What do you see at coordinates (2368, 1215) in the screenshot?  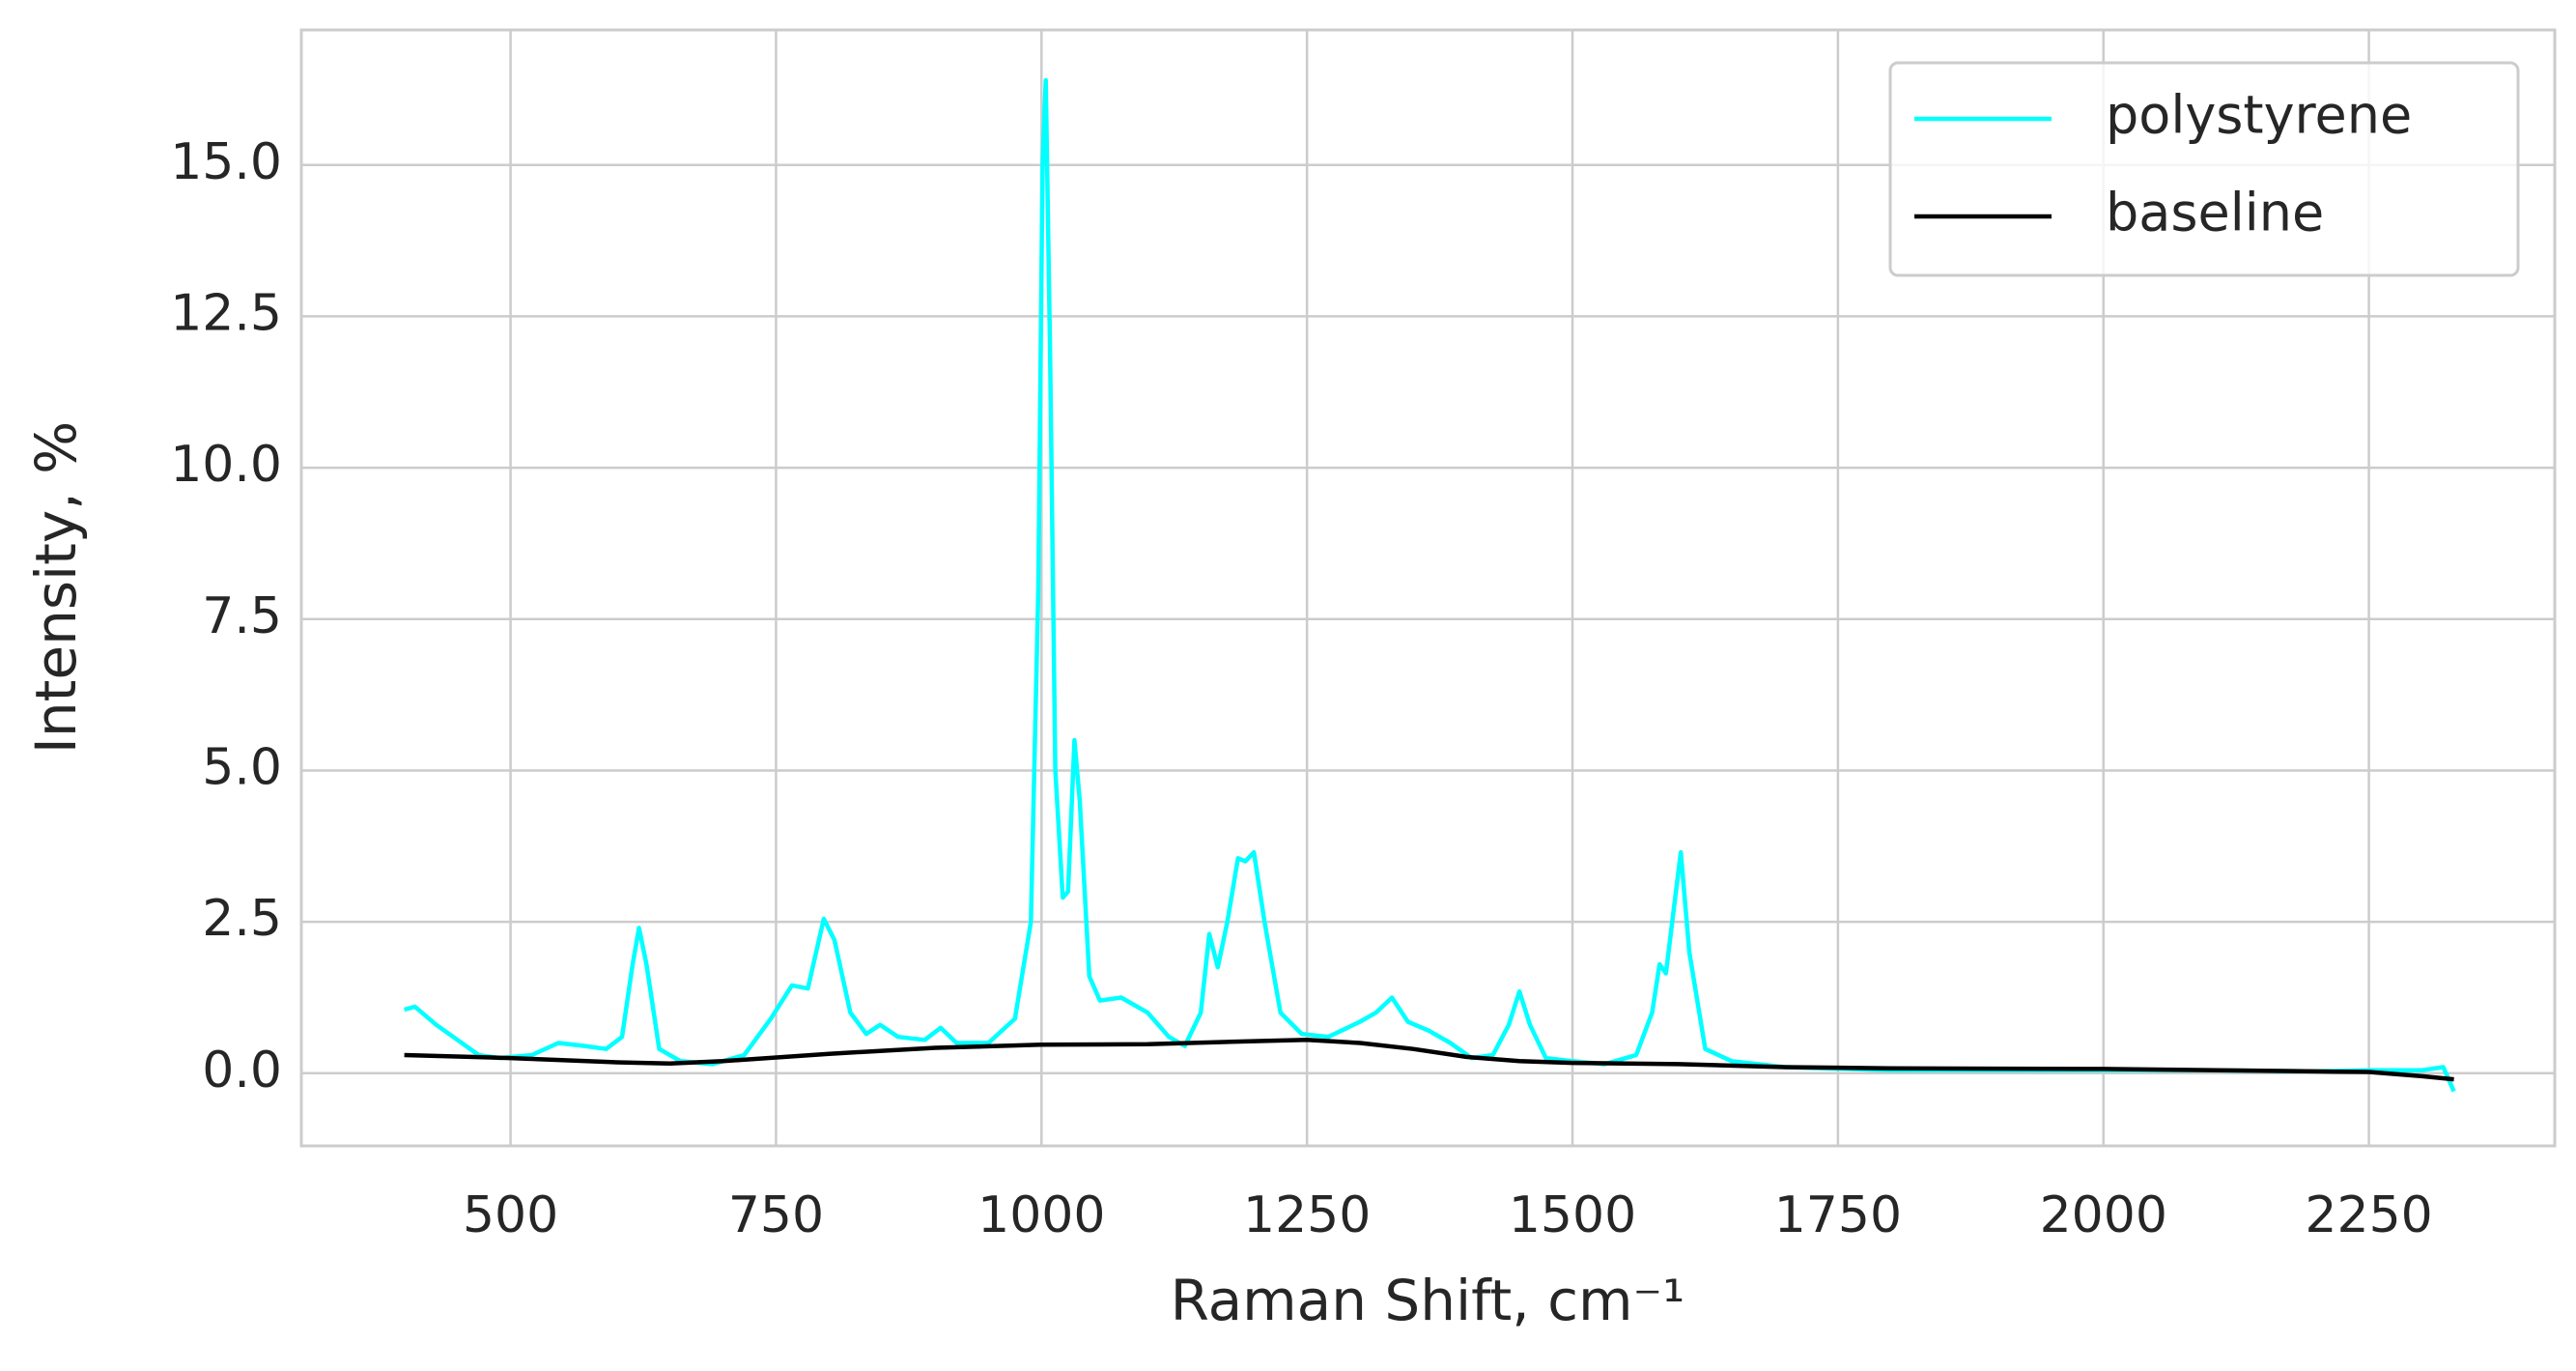 I see `x-tick-label: 2250` at bounding box center [2368, 1215].